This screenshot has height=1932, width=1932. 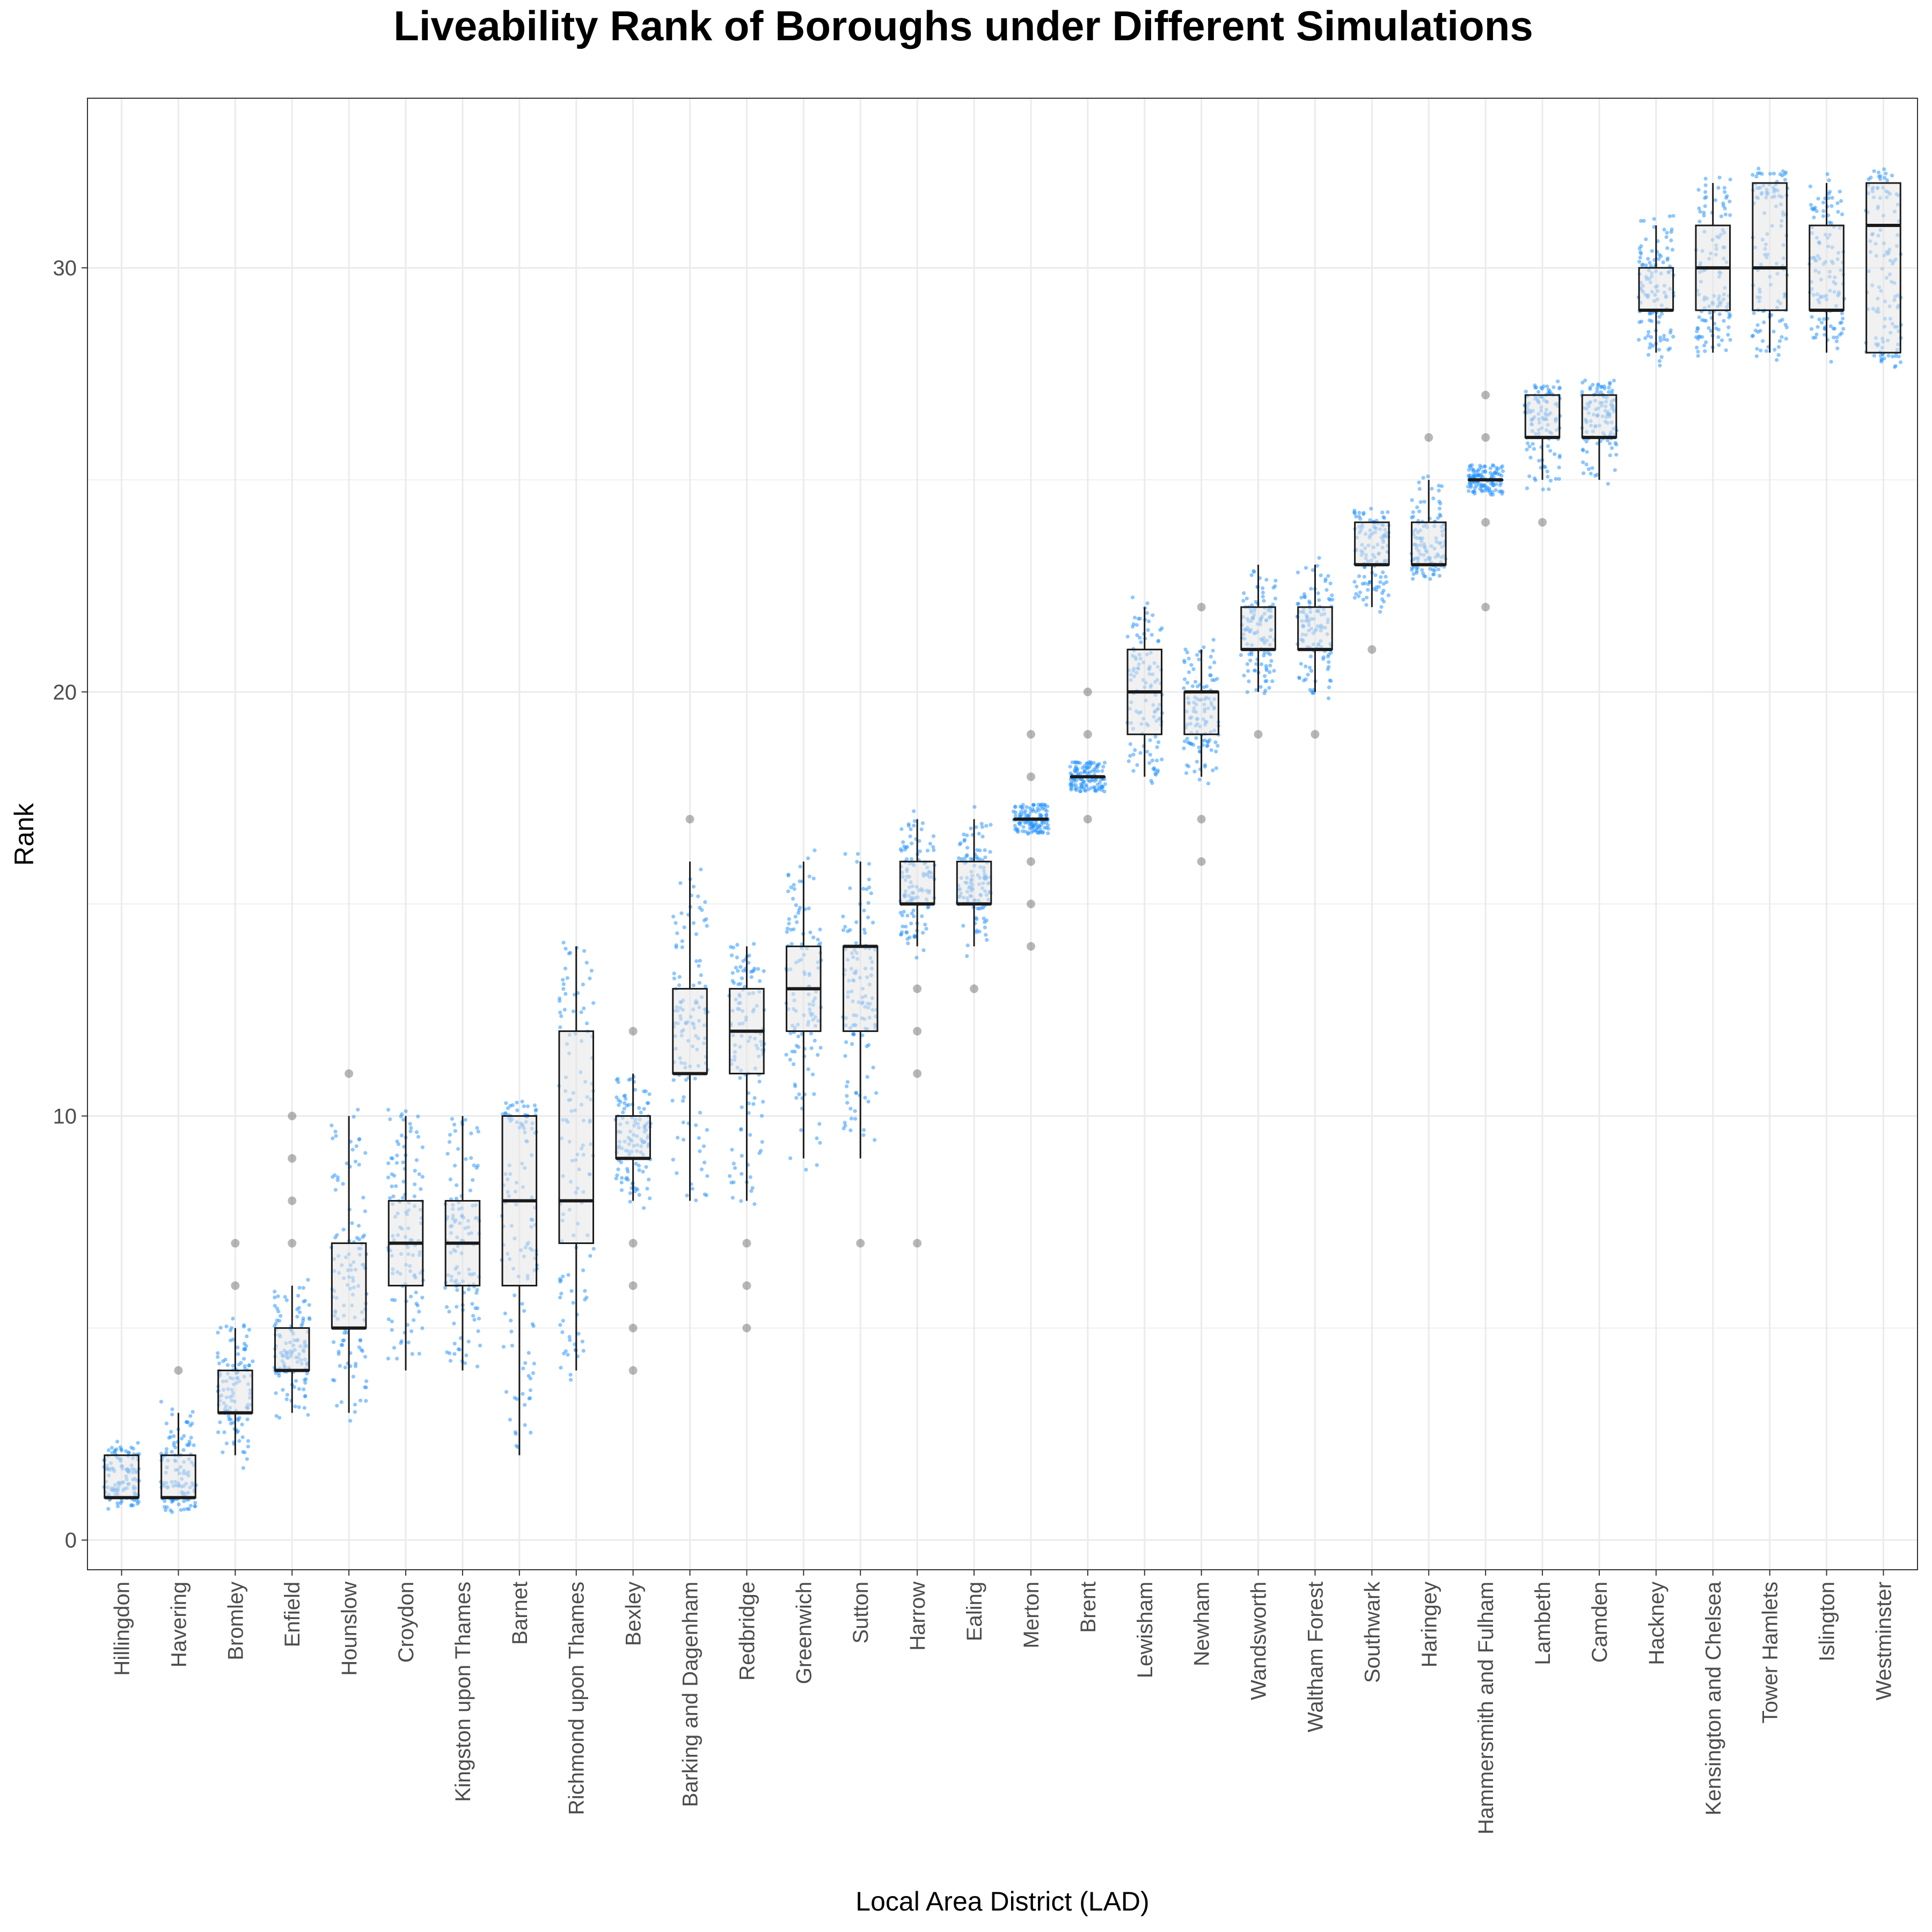 I want to click on x-axis-title: Local Area District (LAD), so click(x=1002, y=1901).